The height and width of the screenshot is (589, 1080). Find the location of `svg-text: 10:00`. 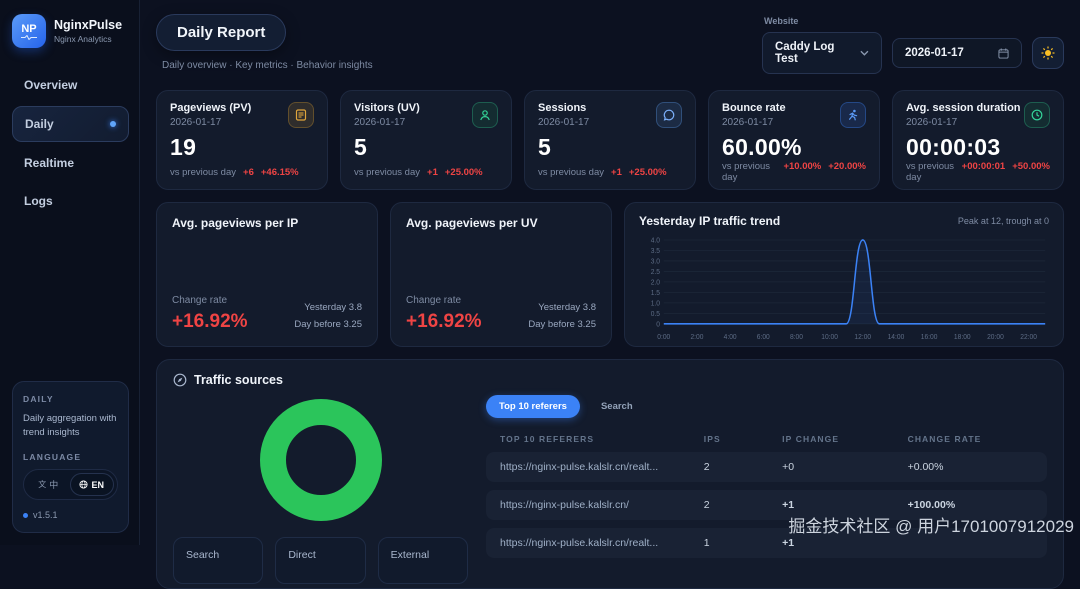

svg-text: 10:00 is located at coordinates (829, 337).